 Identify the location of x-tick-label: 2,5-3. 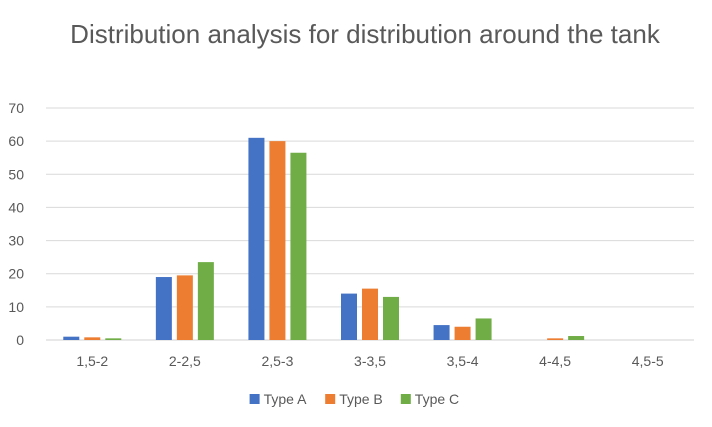
(277, 361).